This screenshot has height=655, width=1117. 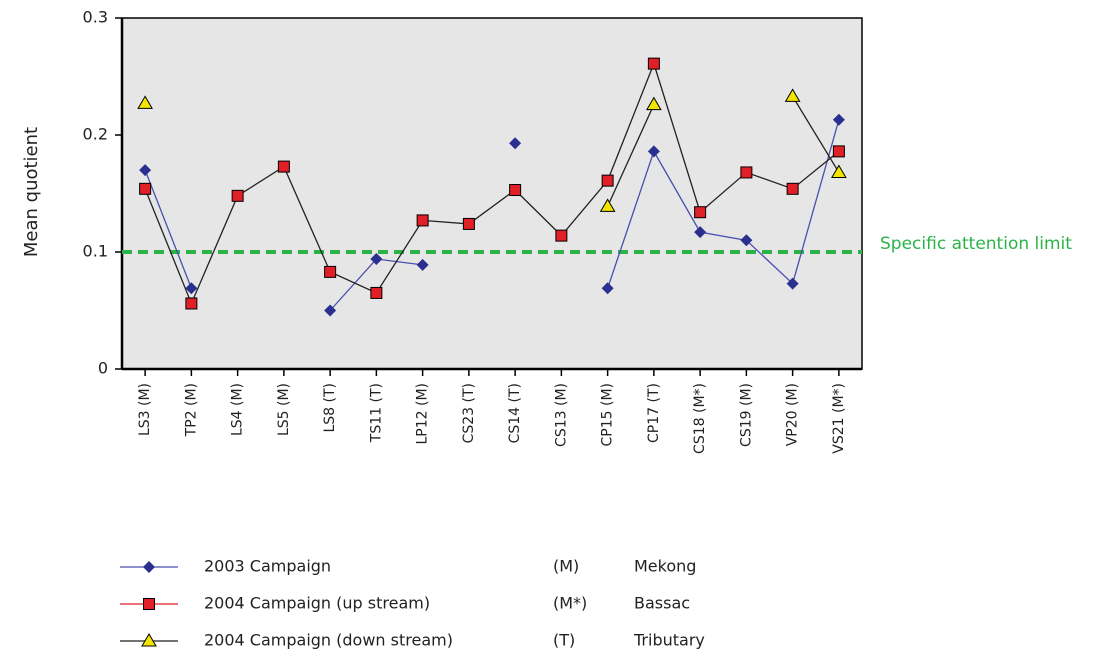 What do you see at coordinates (145, 409) in the screenshot?
I see `x-tick-label: LS3 (M)` at bounding box center [145, 409].